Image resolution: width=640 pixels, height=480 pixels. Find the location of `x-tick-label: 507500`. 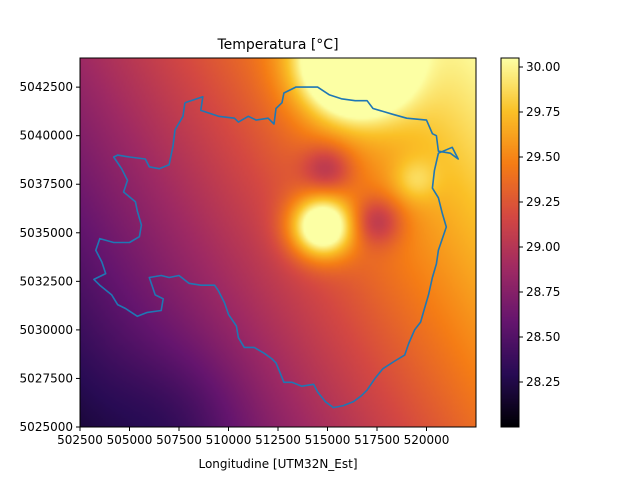

x-tick-label: 507500 is located at coordinates (179, 440).